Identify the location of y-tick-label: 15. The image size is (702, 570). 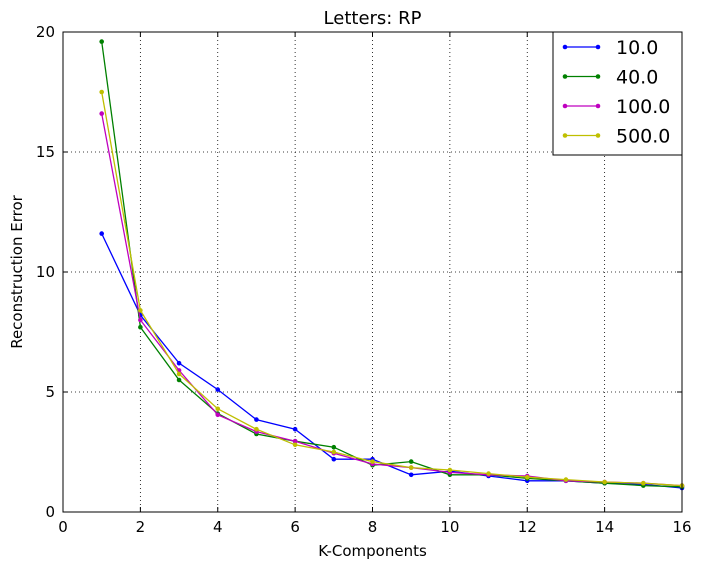
(45, 152).